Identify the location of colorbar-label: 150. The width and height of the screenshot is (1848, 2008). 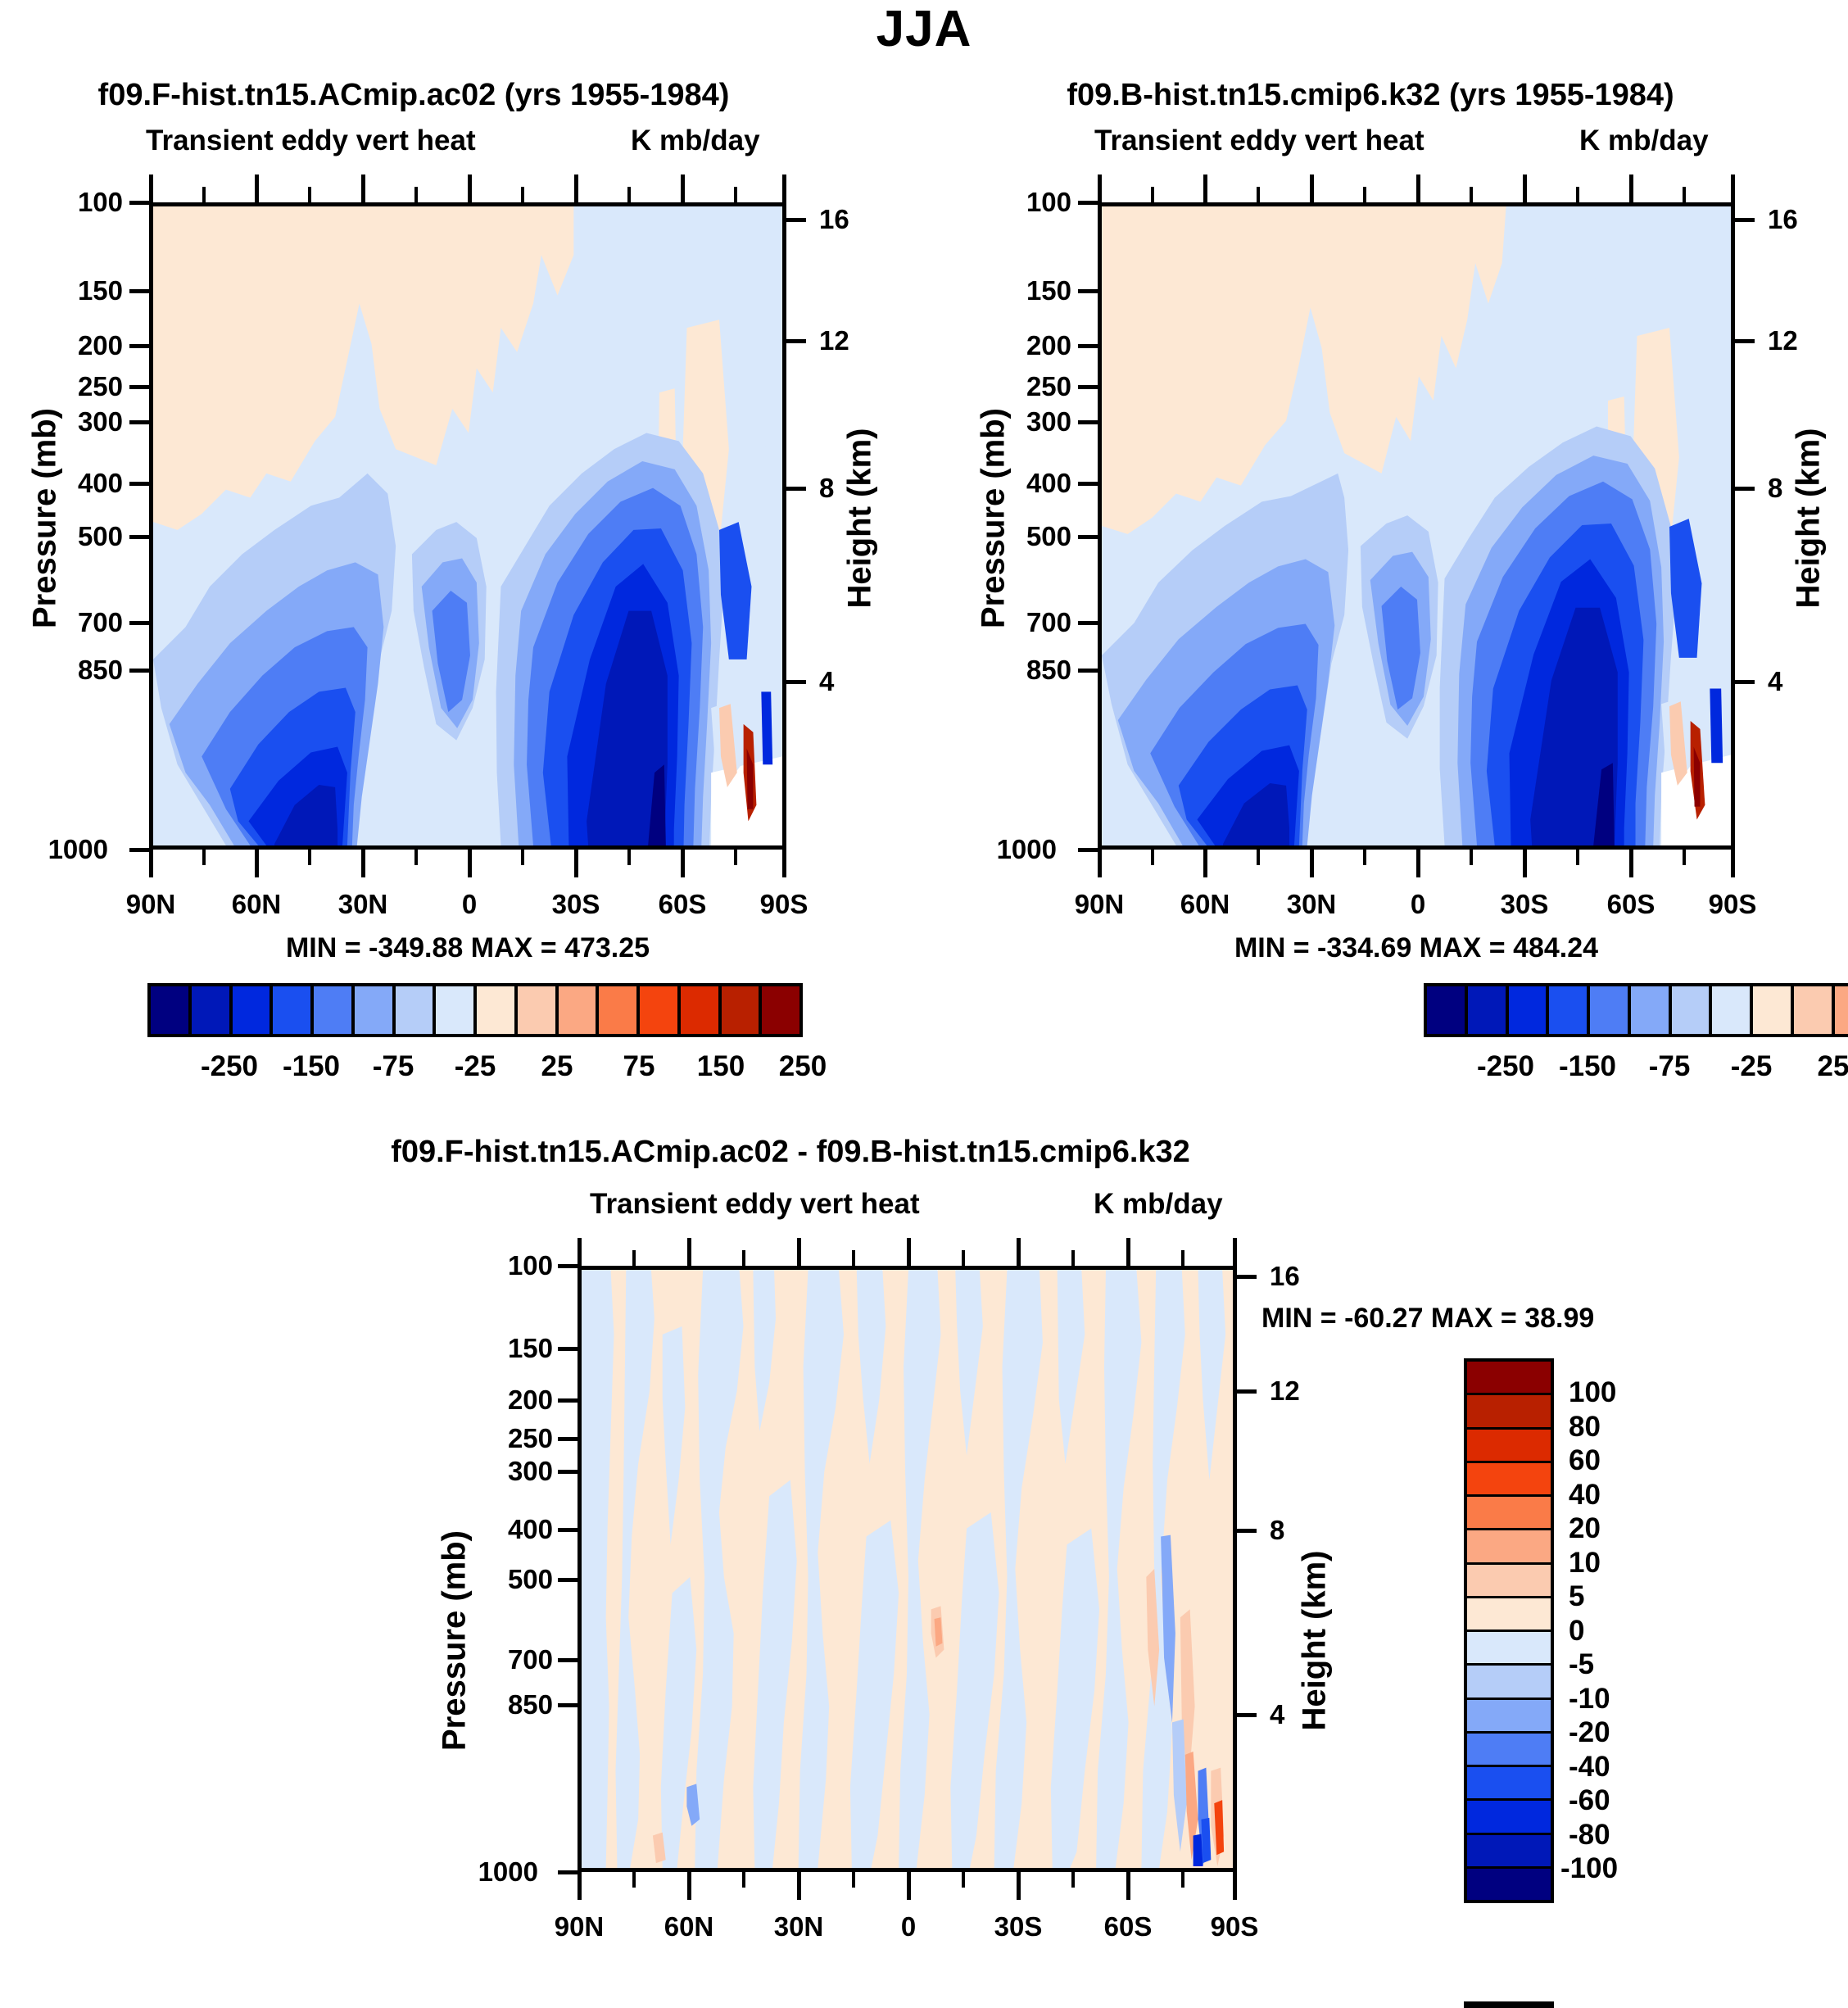
(721, 1066).